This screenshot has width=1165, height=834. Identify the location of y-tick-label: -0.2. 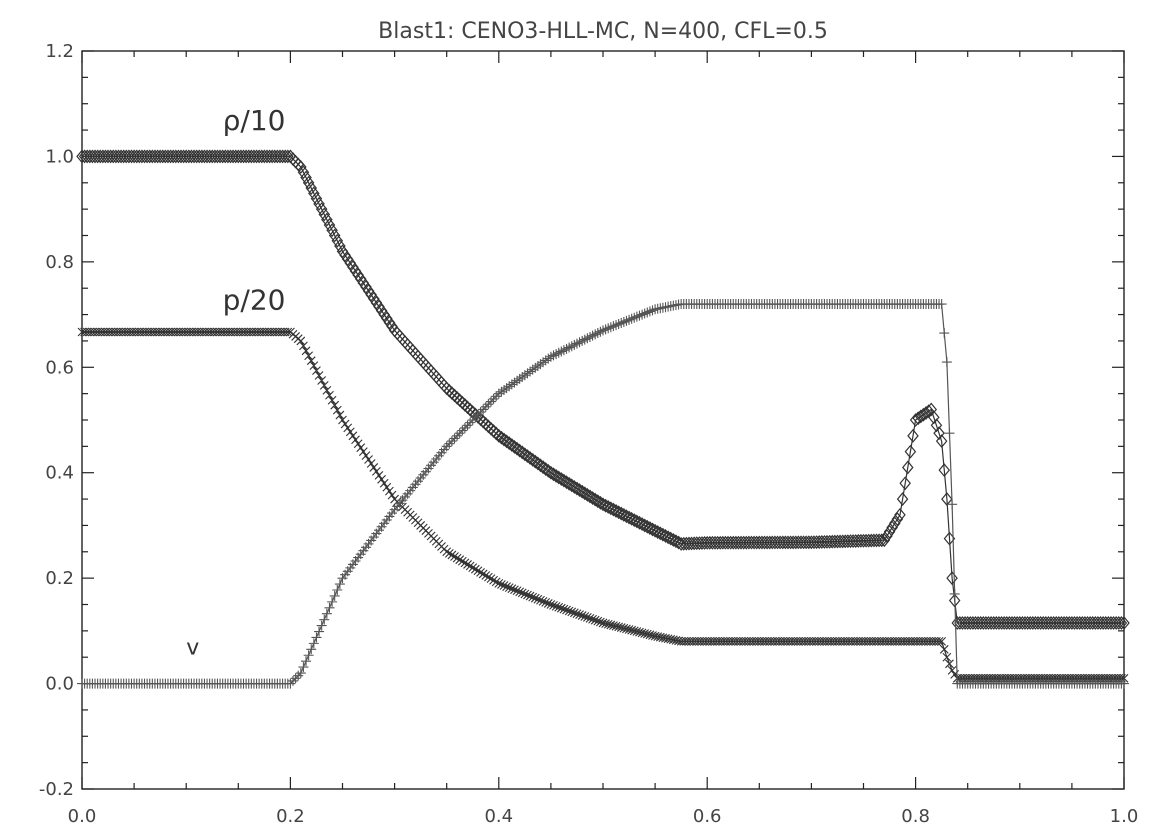
(56, 789).